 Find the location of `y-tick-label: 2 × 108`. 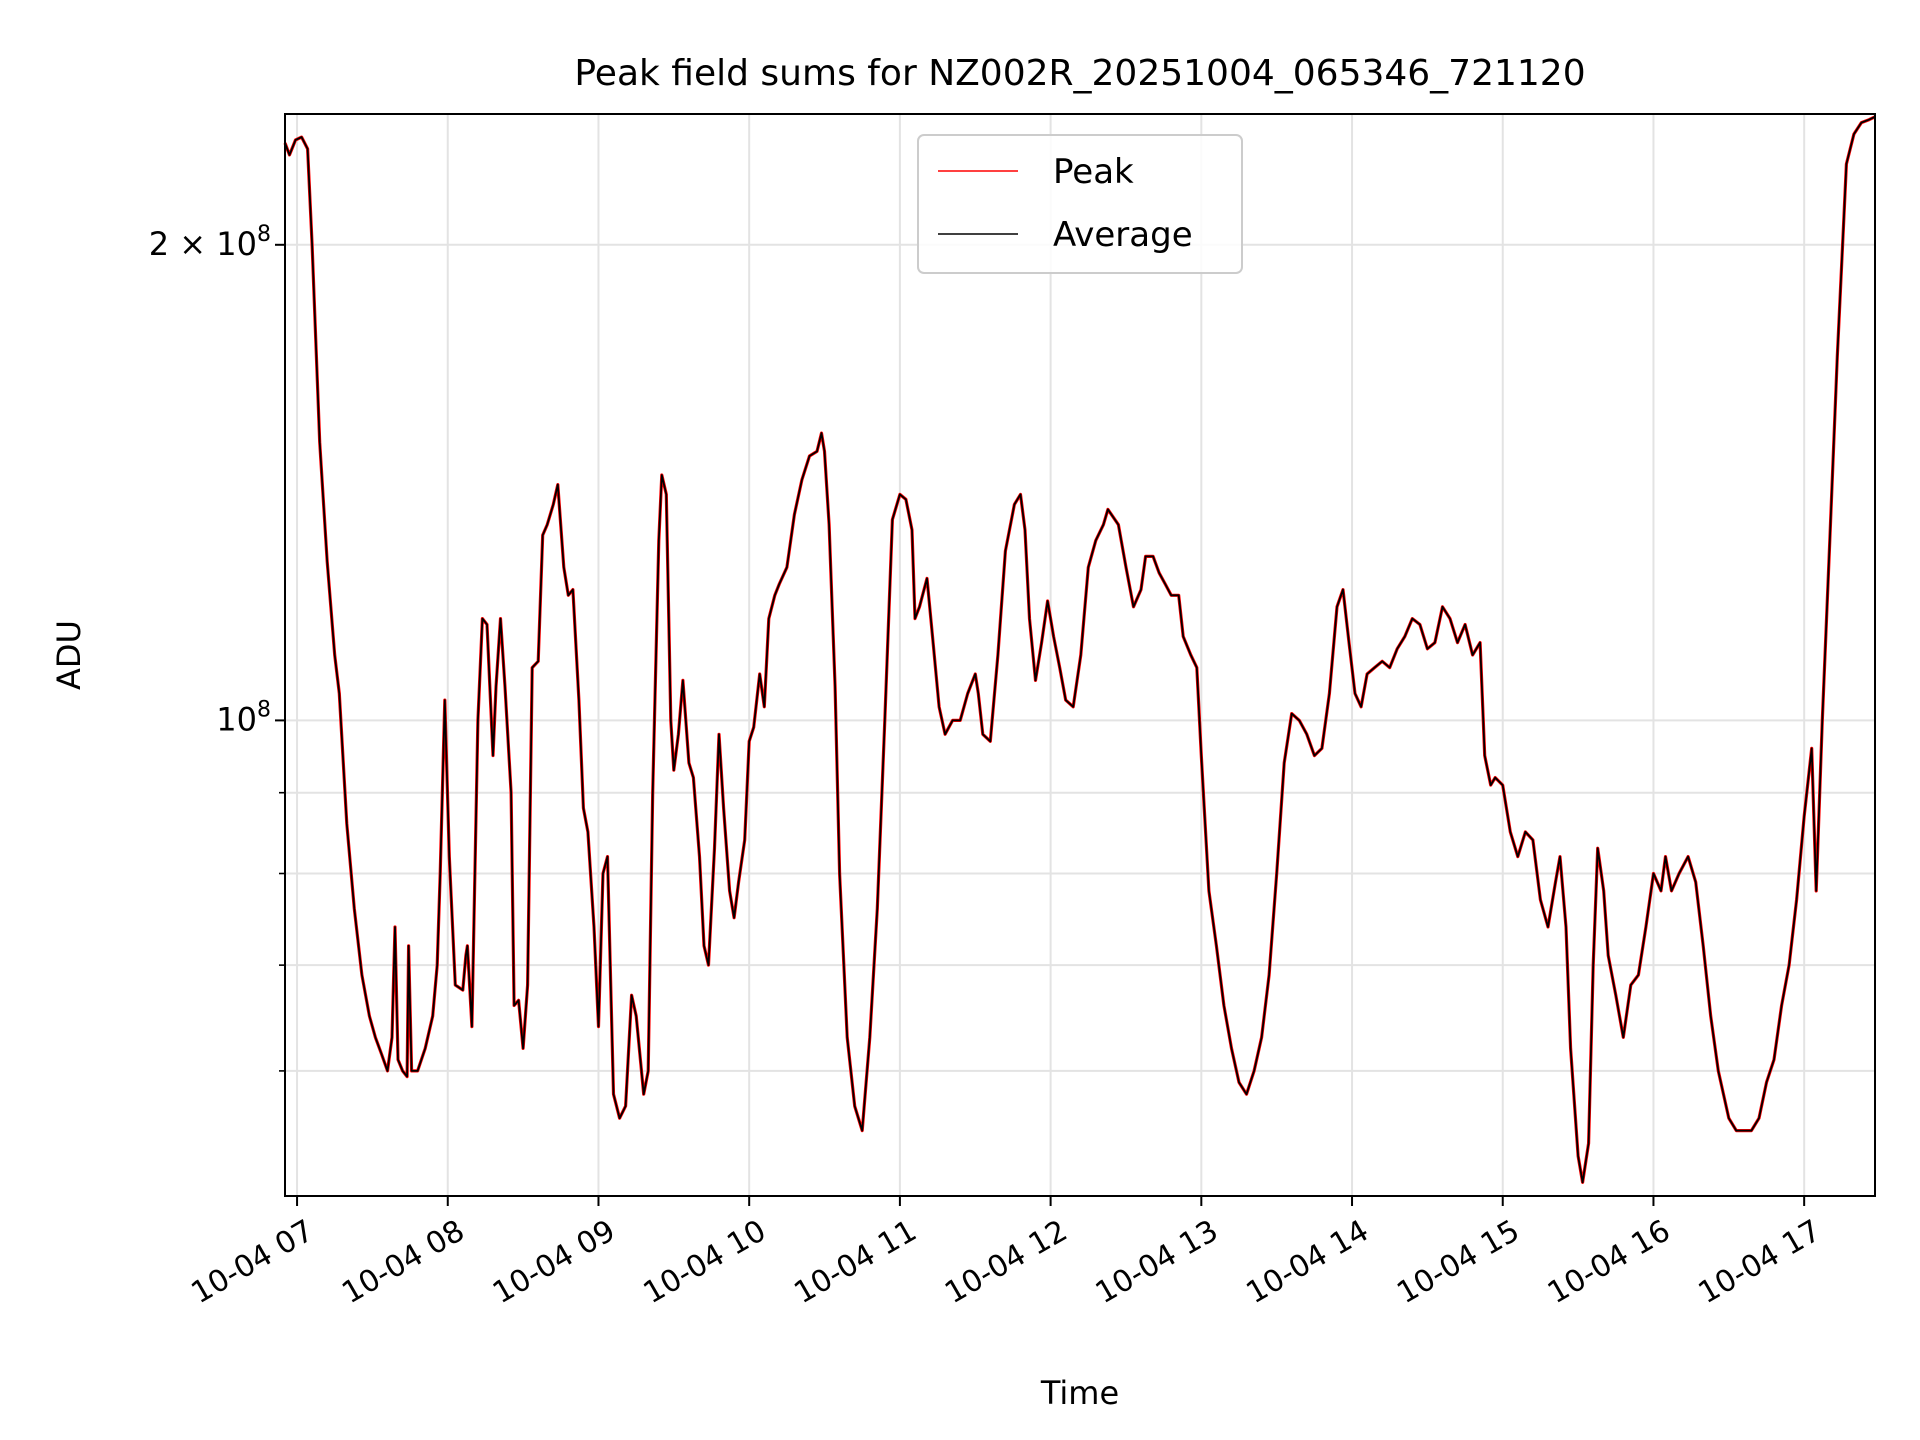

y-tick-label: 2 × 108 is located at coordinates (210, 242).